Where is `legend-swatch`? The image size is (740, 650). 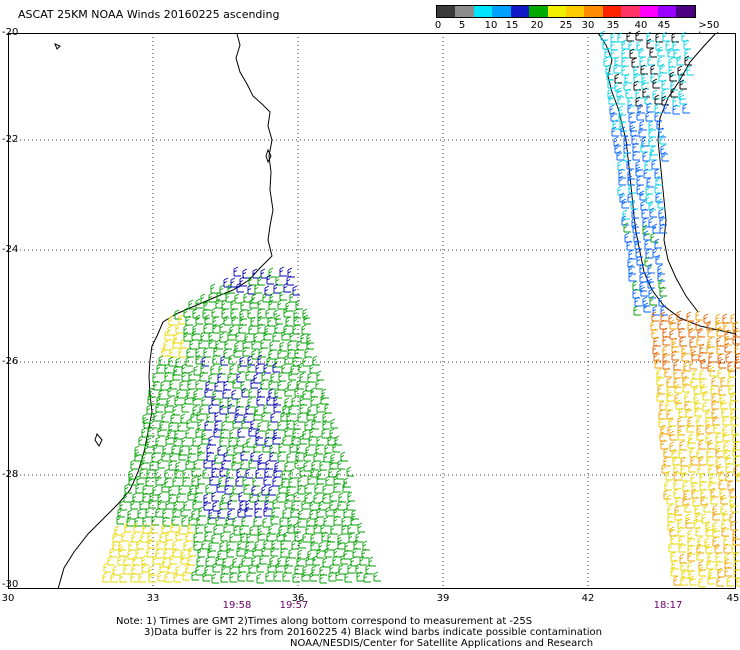 legend-swatch is located at coordinates (685, 11).